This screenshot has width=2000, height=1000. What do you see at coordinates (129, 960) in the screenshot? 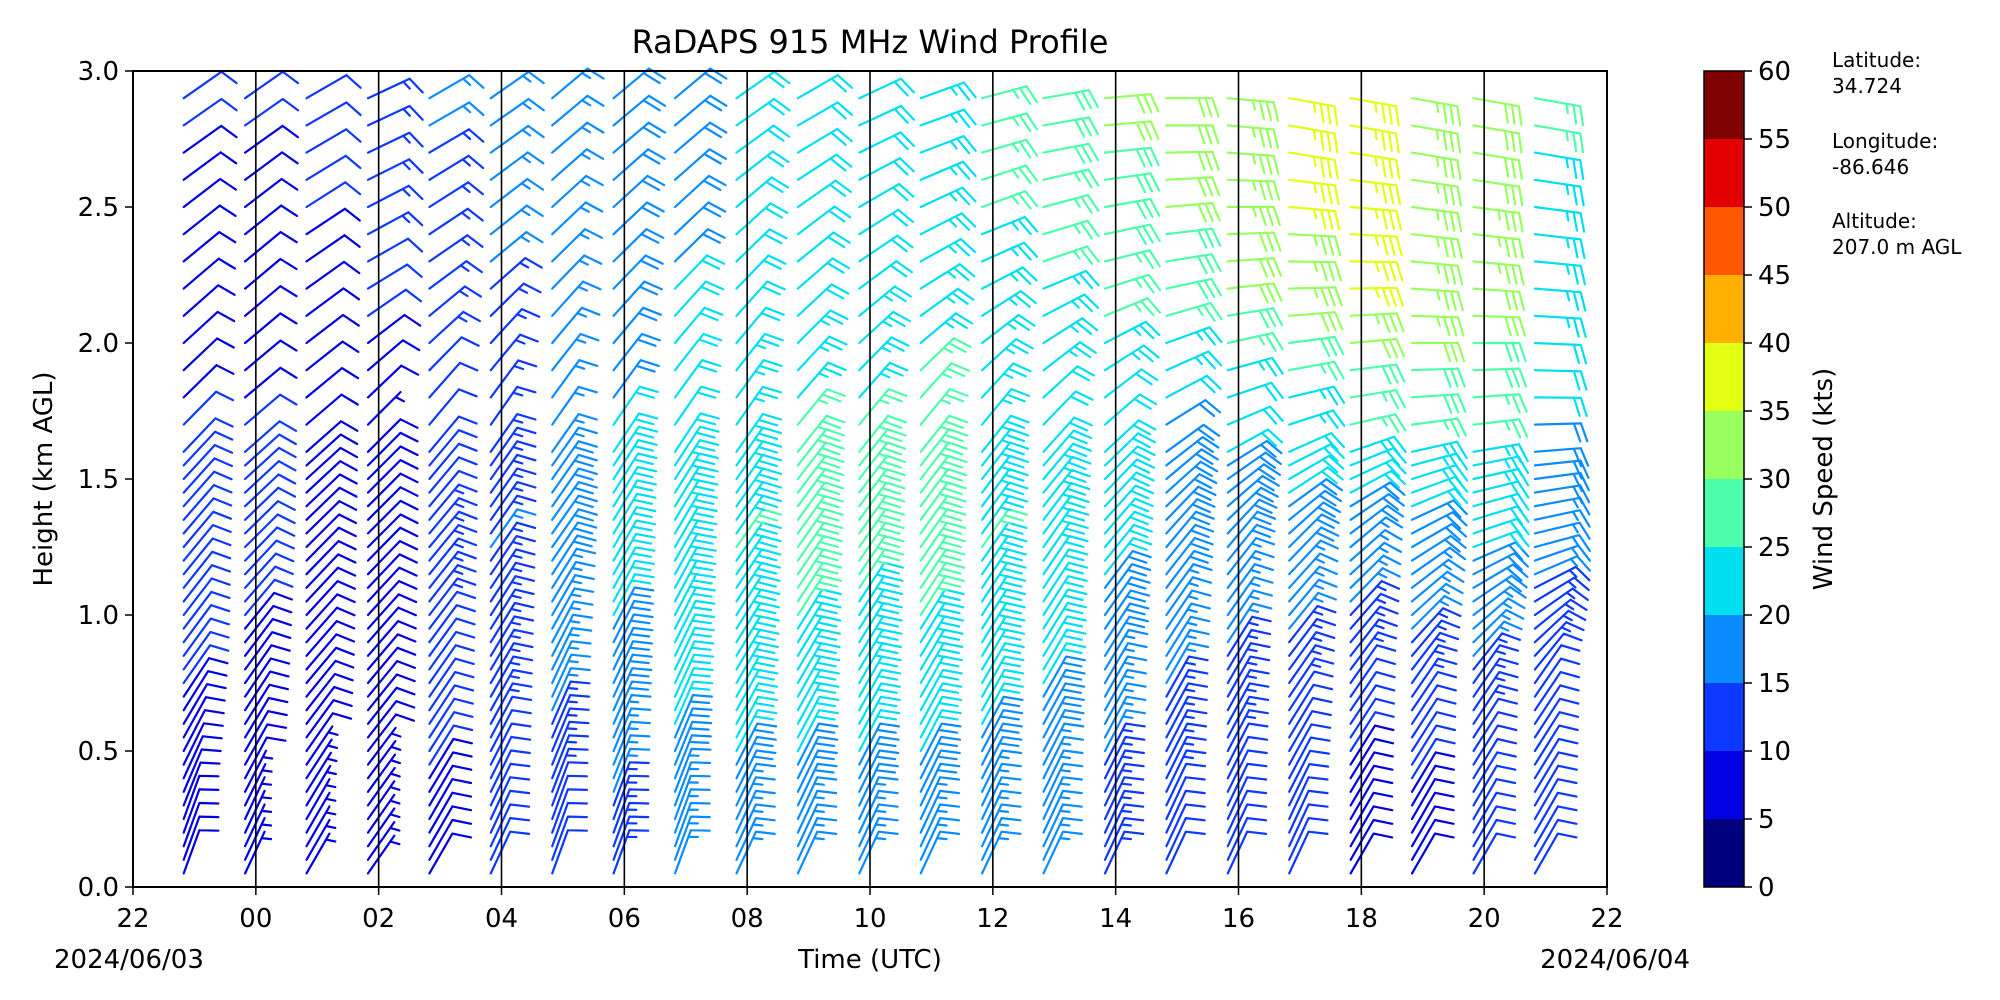
I see `start-date-label: 2024/06/03` at bounding box center [129, 960].